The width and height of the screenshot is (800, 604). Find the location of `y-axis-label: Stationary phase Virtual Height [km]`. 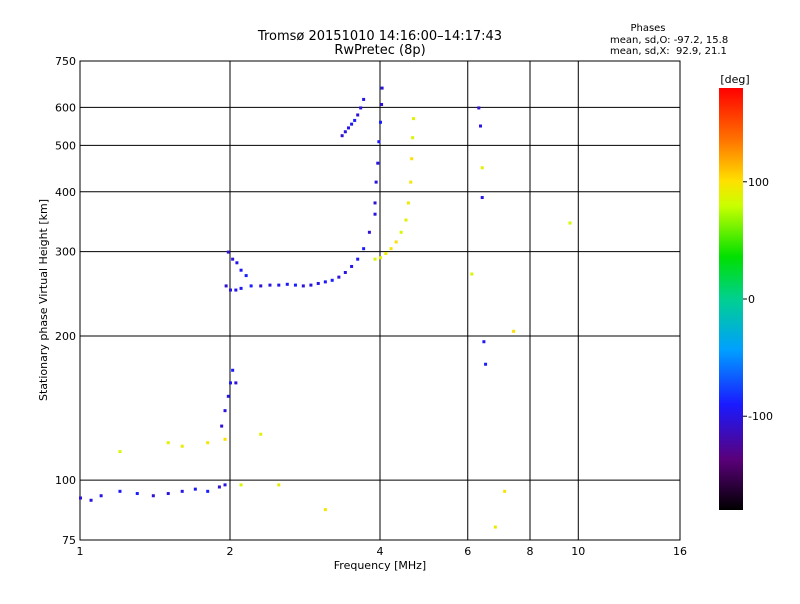

y-axis-label: Stationary phase Virtual Height [km] is located at coordinates (43, 300).